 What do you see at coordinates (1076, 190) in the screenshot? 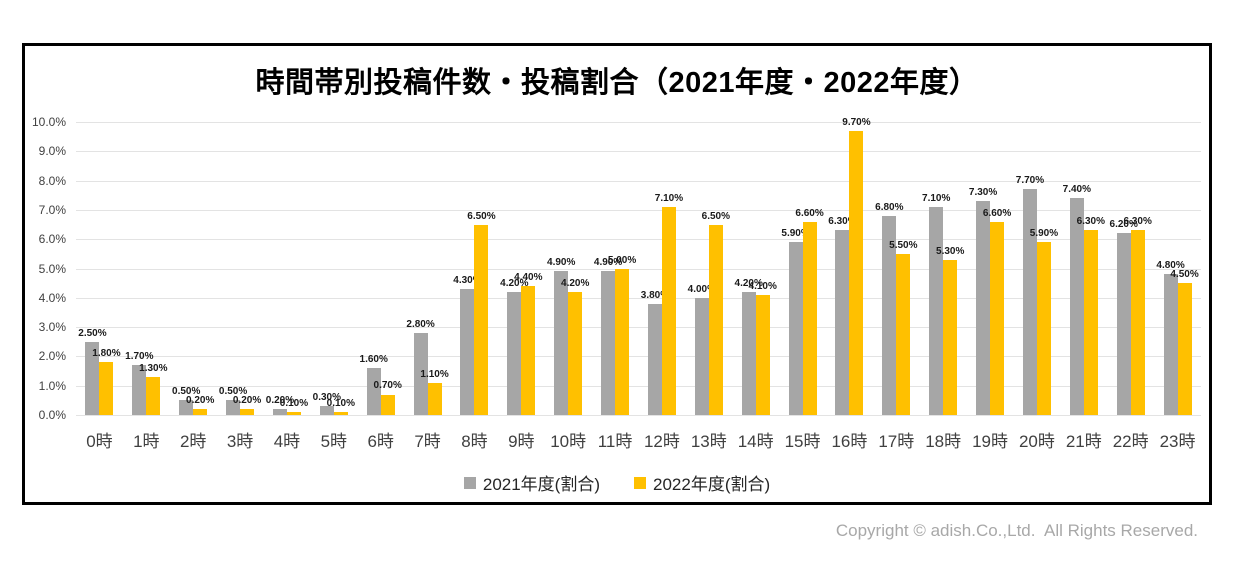
I see `bar-value-label: 7.40%` at bounding box center [1076, 190].